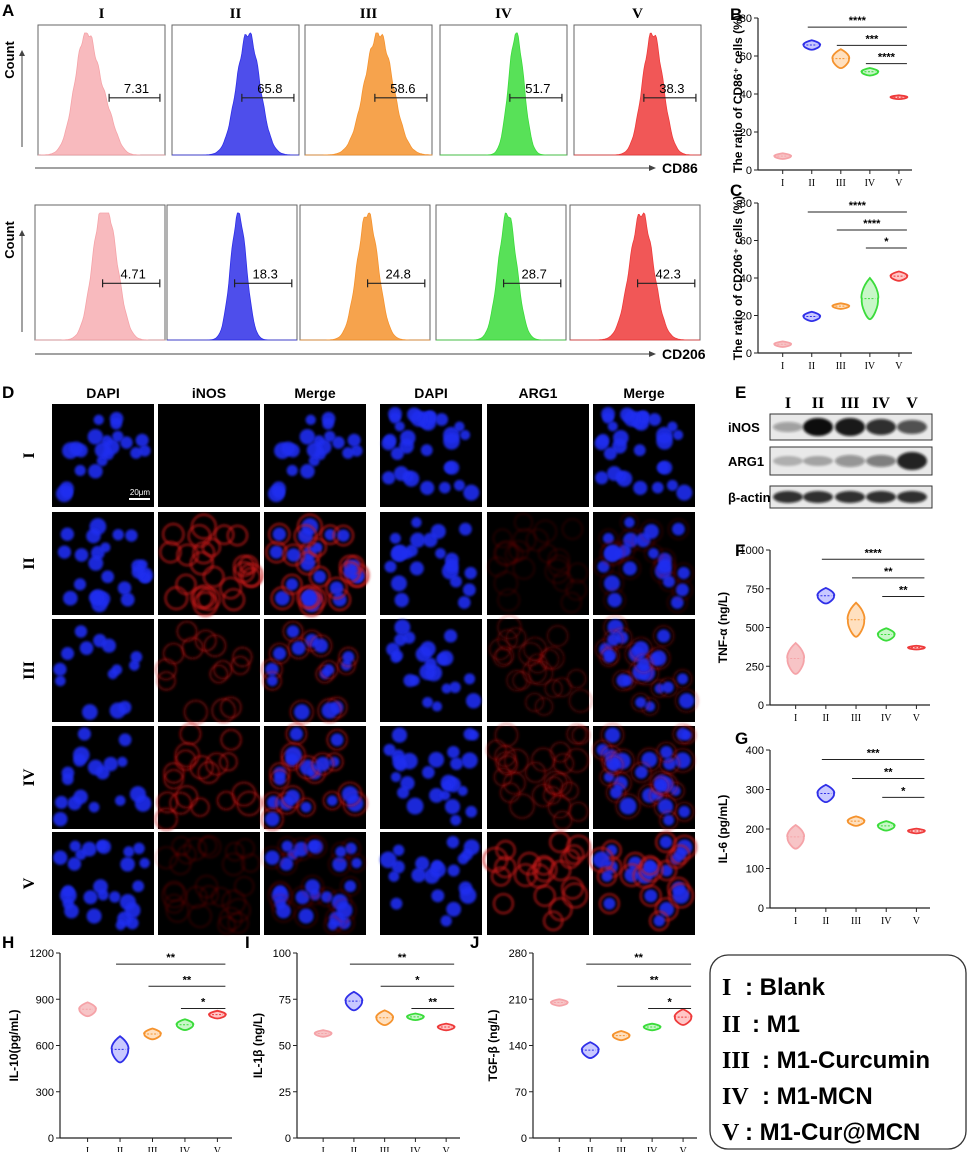 The image size is (969, 1152). Describe the element at coordinates (22, 53) in the screenshot. I see `count-axis-arrow` at that location.